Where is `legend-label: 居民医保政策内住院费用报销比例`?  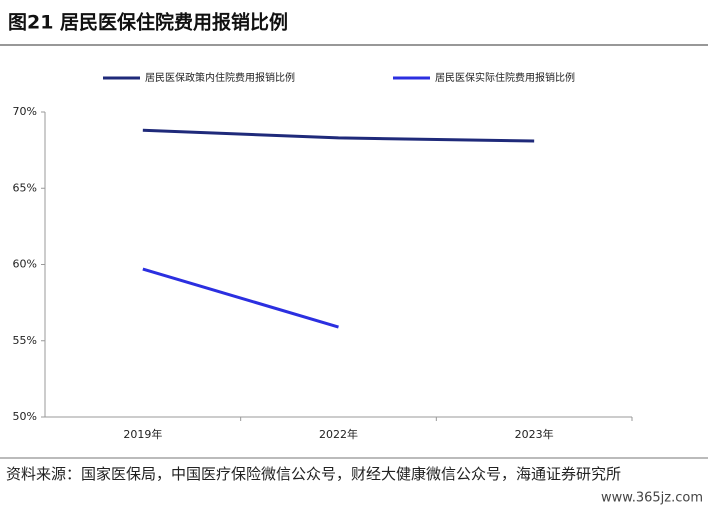
legend-label: 居民医保政策内住院费用报销比例 is located at coordinates (220, 77).